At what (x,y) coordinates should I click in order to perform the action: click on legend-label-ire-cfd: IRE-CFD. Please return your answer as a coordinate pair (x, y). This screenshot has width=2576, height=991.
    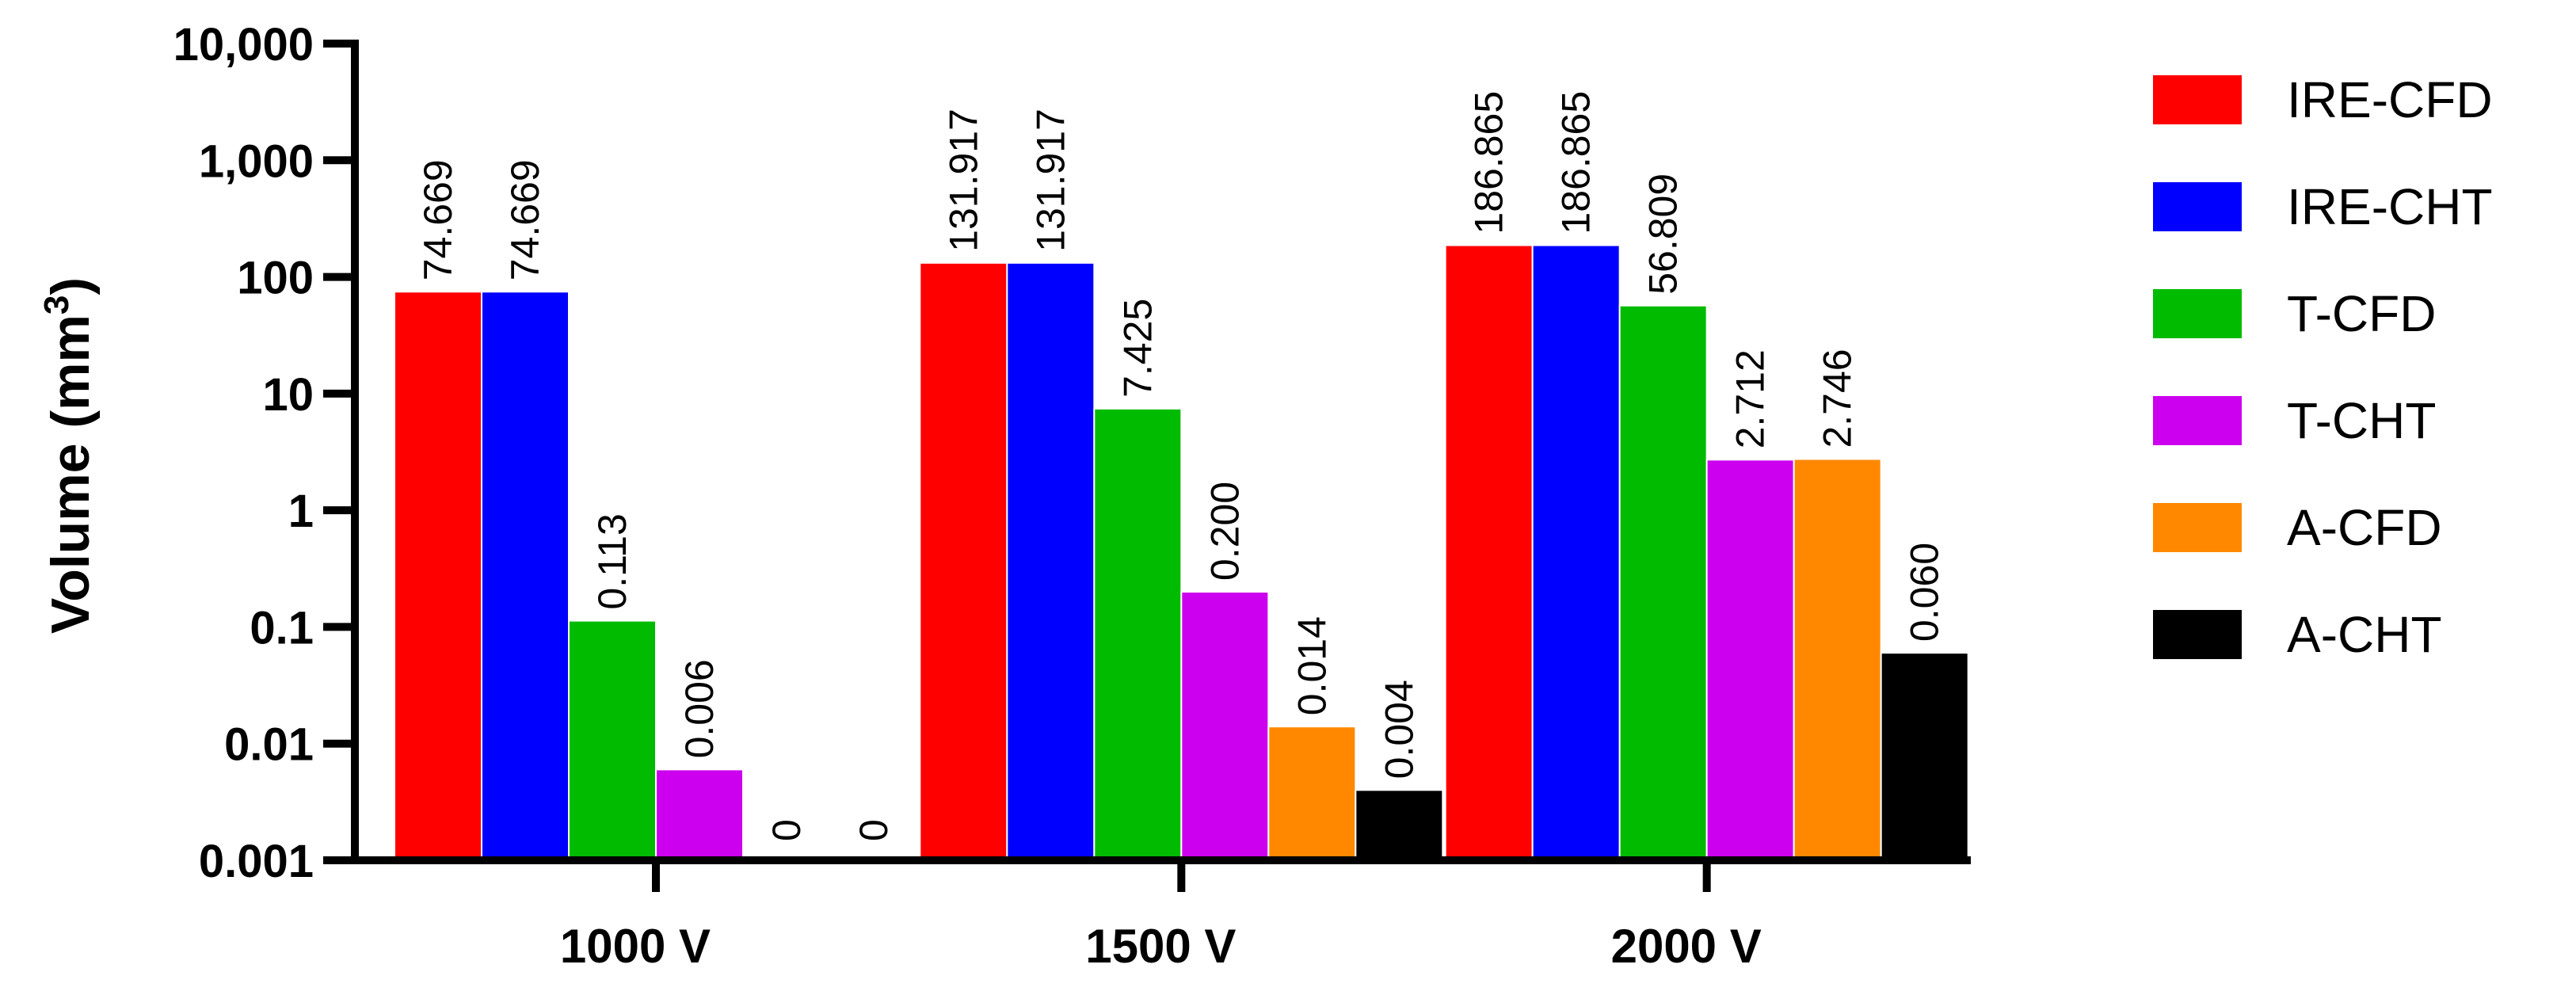
    Looking at the image, I should click on (2390, 99).